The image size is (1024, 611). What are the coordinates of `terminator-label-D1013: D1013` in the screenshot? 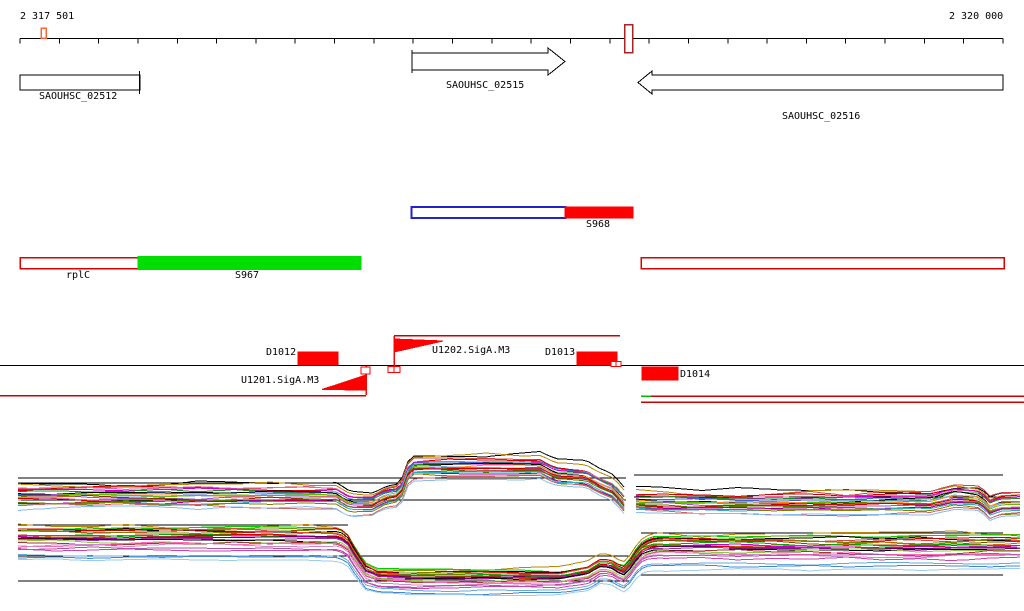 It's located at (560, 352).